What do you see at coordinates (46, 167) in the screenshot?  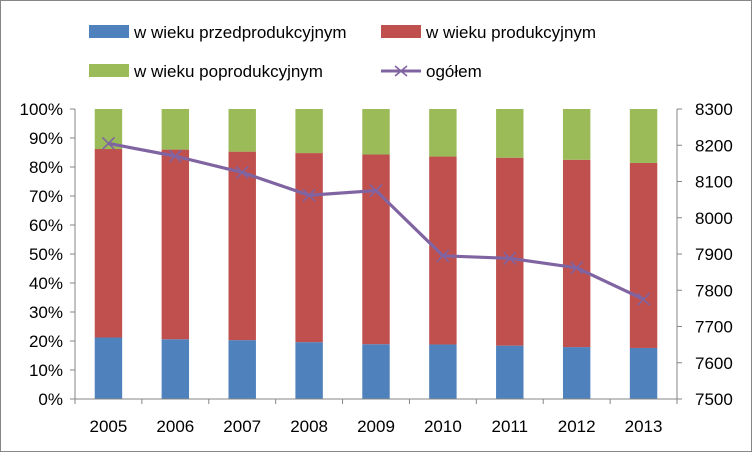 I see `y-left-tick-label: 80%` at bounding box center [46, 167].